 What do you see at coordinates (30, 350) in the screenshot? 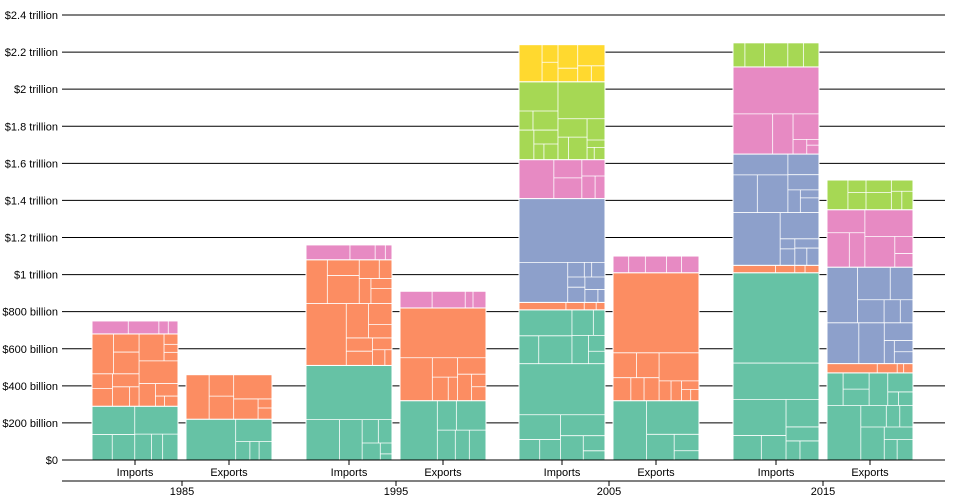
I see `y-tick-label: $600 billion` at bounding box center [30, 350].